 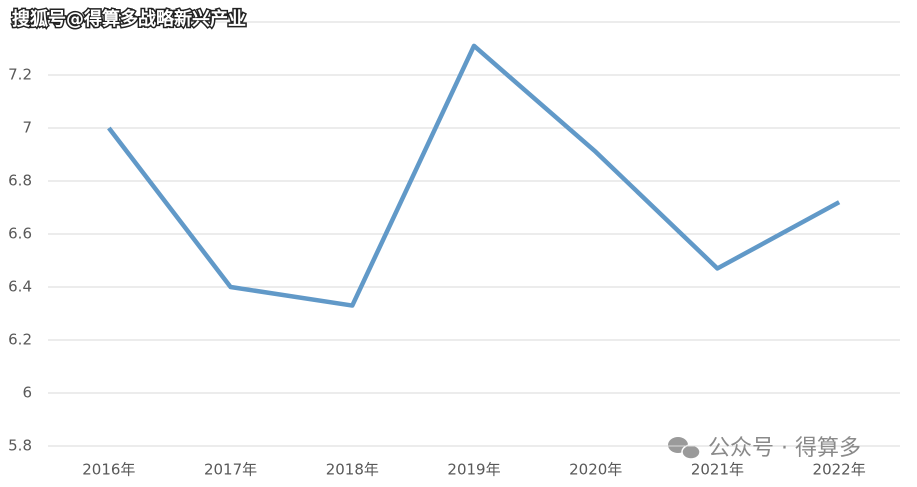 I want to click on y-tick-label: 5.8, so click(x=20, y=446).